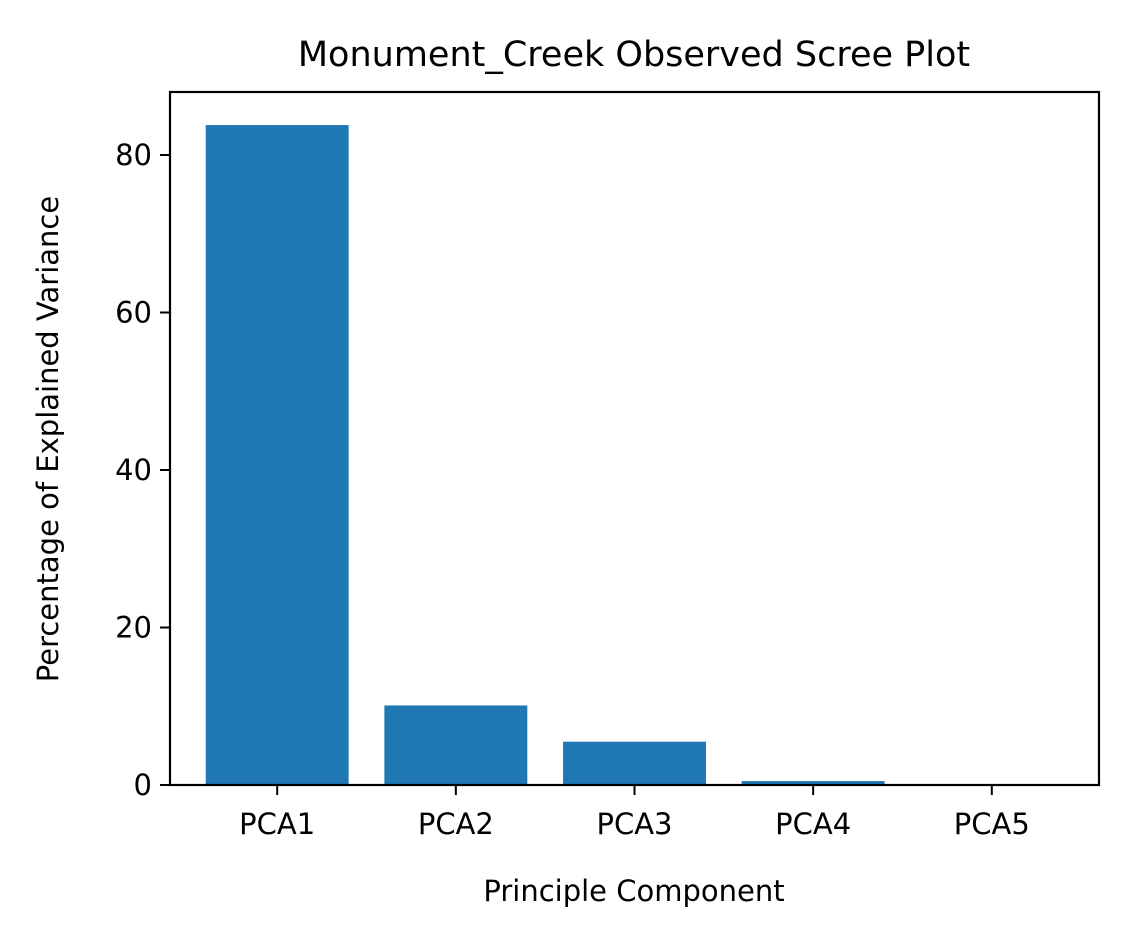 The image size is (1144, 941). Describe the element at coordinates (634, 55) in the screenshot. I see `chart-title: Monument_Creek Observed Scree Plot` at that location.